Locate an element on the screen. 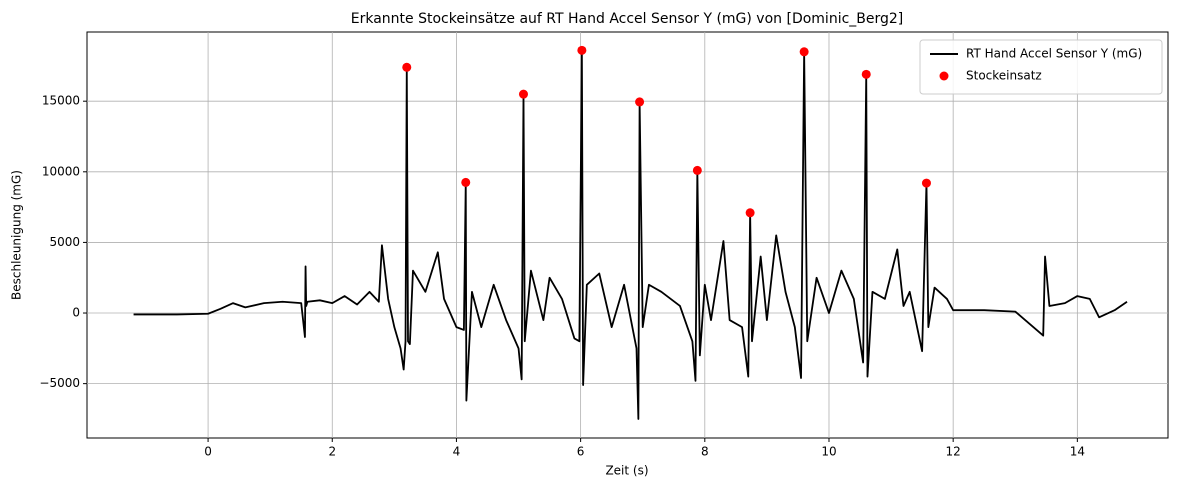  y-tick-label: 0 is located at coordinates (76, 313).